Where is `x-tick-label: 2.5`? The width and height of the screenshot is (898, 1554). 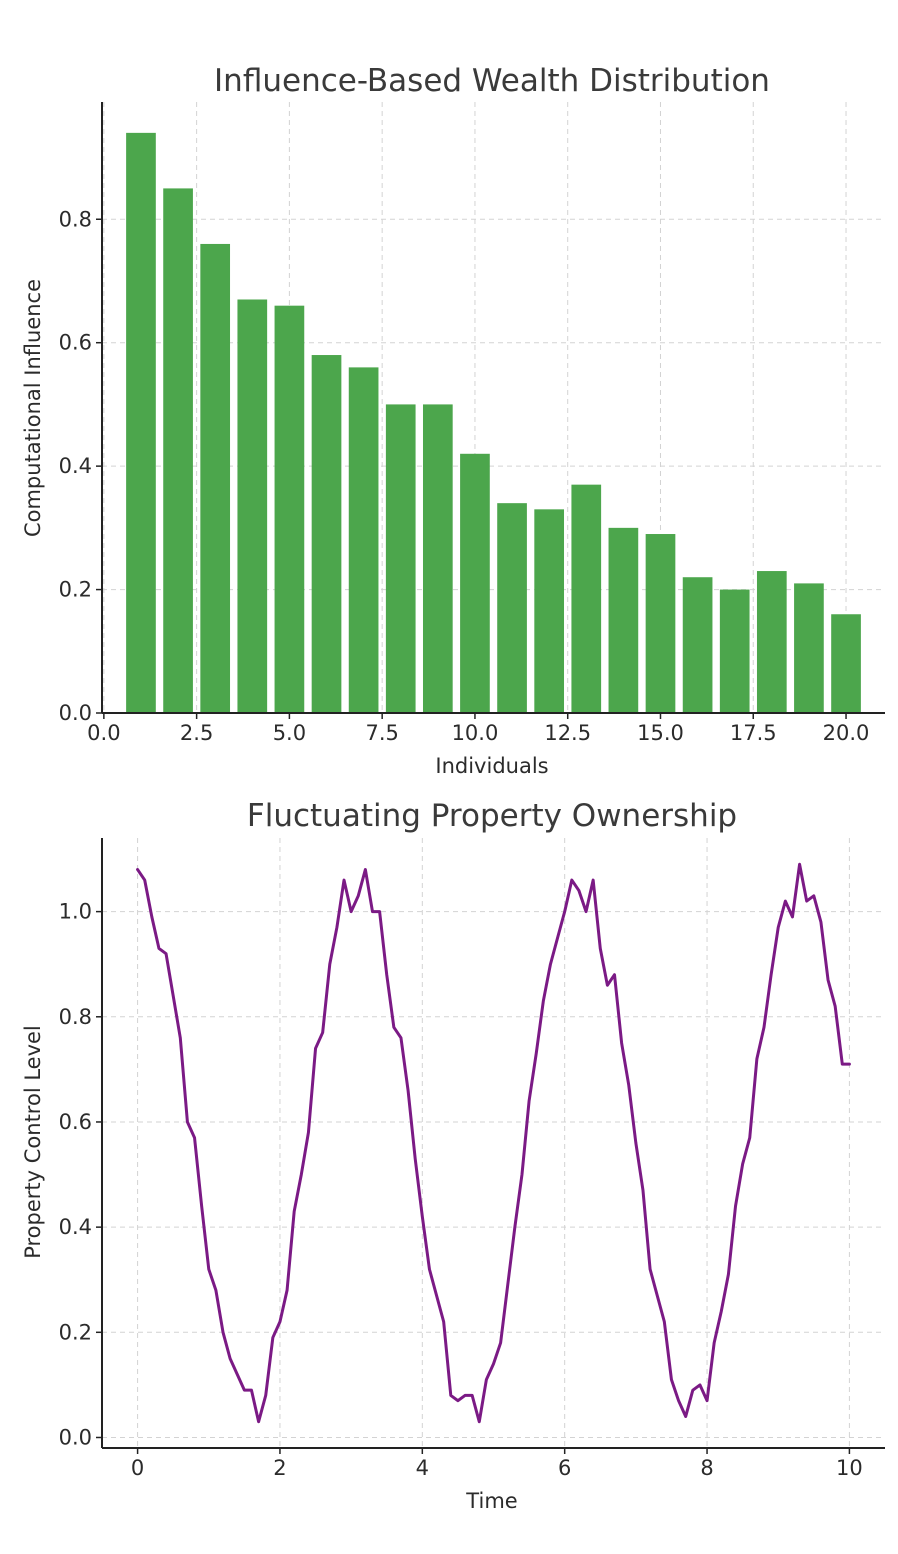
x-tick-label: 2.5 is located at coordinates (196, 733).